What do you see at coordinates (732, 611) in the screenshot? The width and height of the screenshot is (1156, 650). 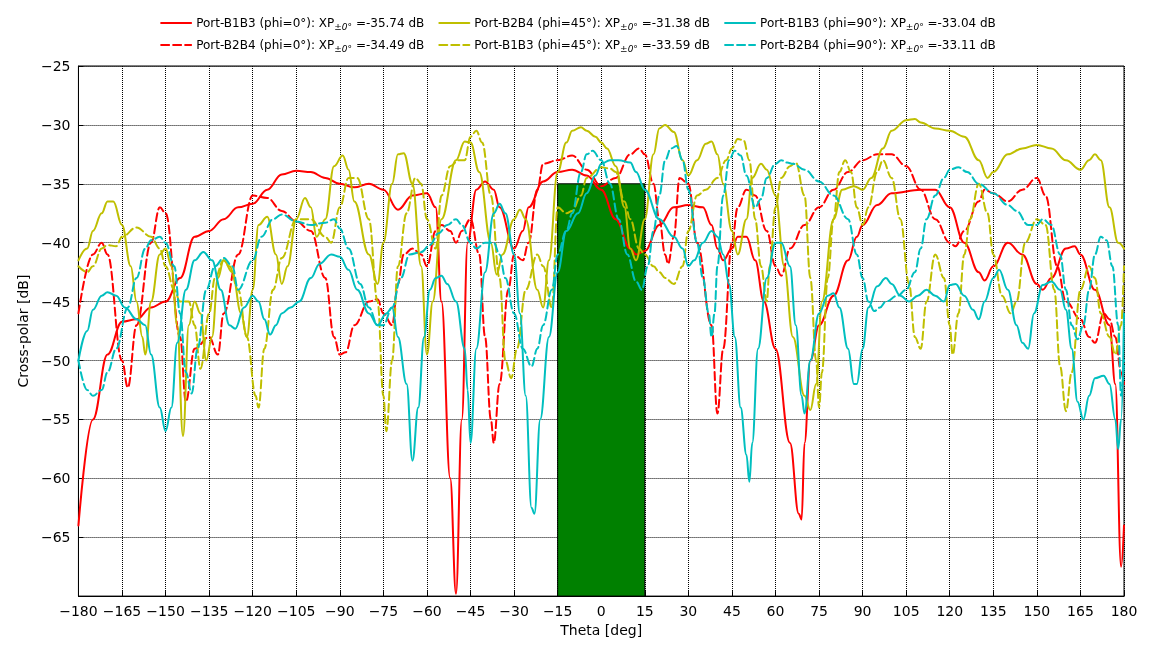 I see `x-tick-label: 45` at bounding box center [732, 611].